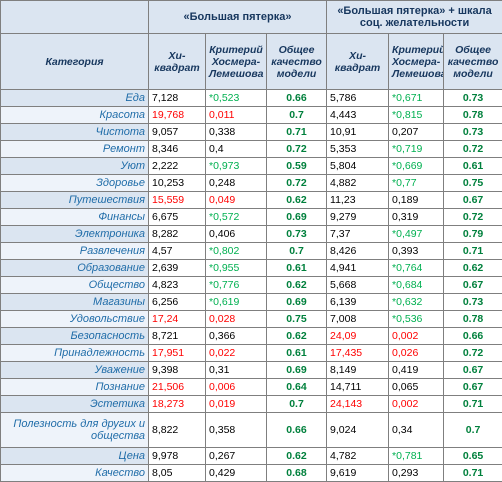 The image size is (502, 482). I want to click on value-cell: *0,669, so click(416, 166).